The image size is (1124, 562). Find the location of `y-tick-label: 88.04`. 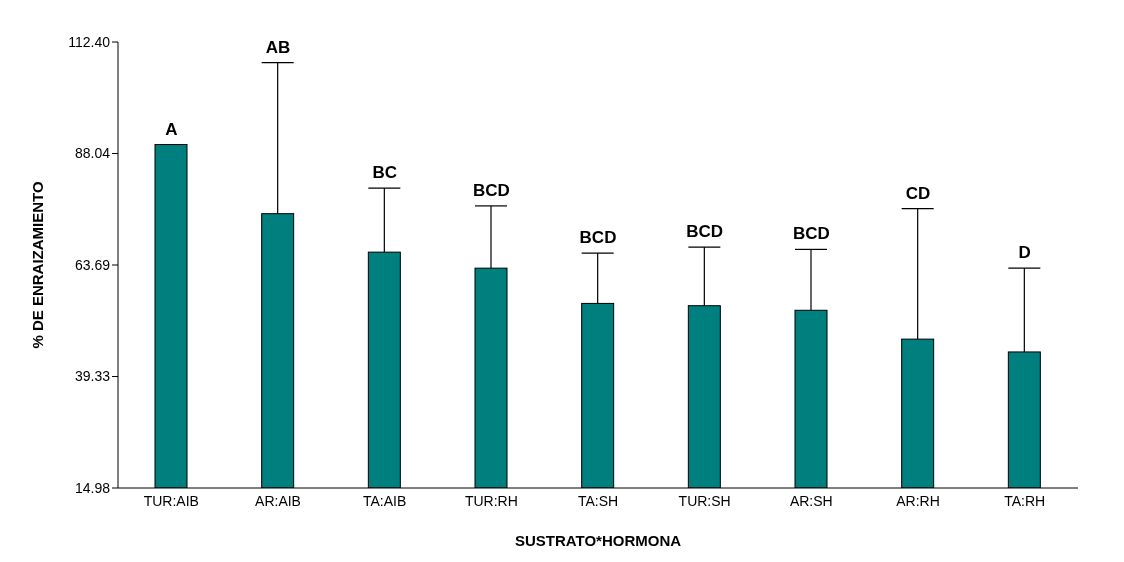

y-tick-label: 88.04 is located at coordinates (92, 153).